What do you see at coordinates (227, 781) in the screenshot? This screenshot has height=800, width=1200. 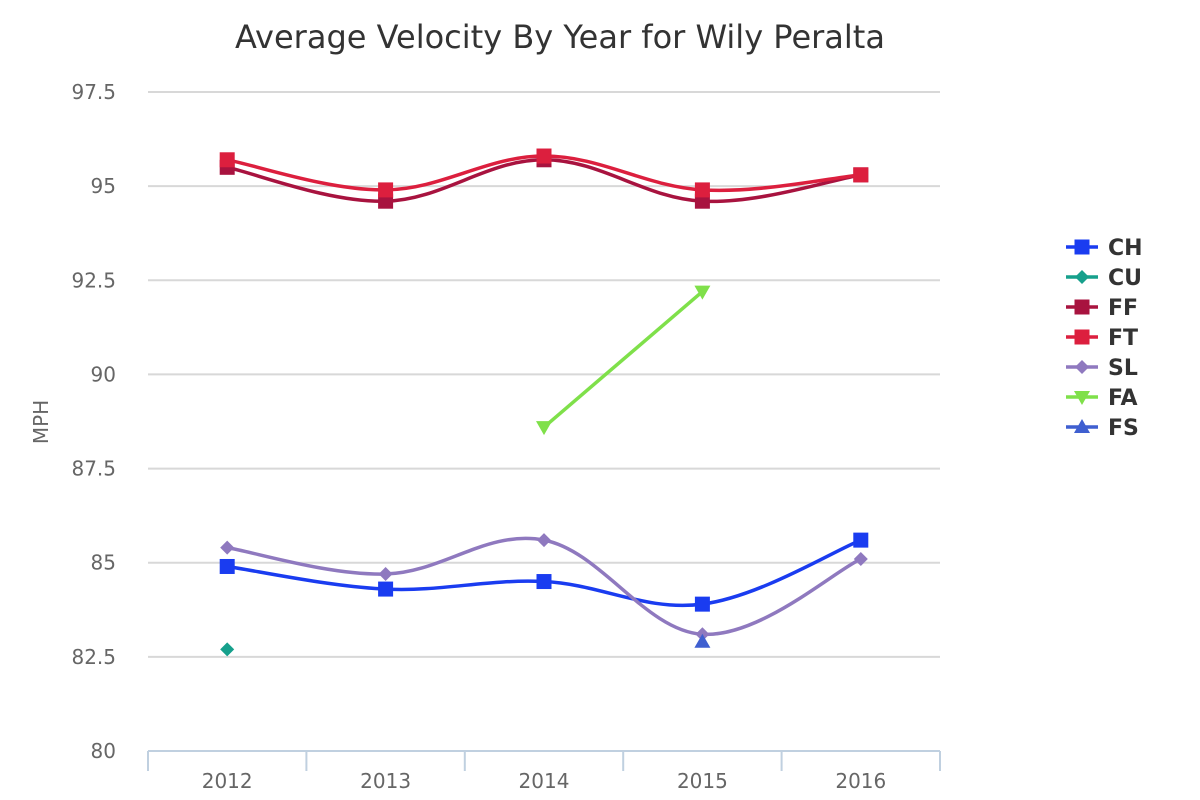 I see `x-tick-label: 2012` at bounding box center [227, 781].